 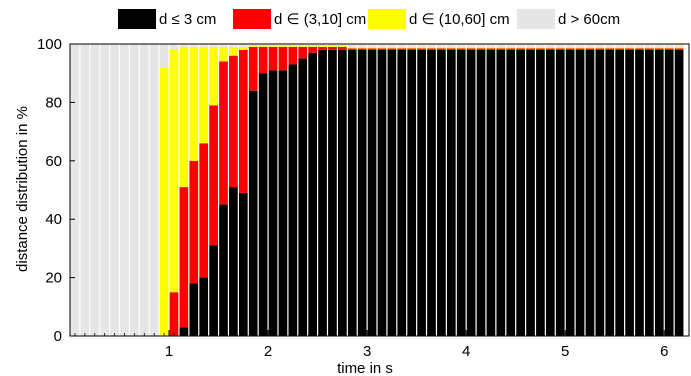 I want to click on x-tick-label-5: 5, so click(x=565, y=351).